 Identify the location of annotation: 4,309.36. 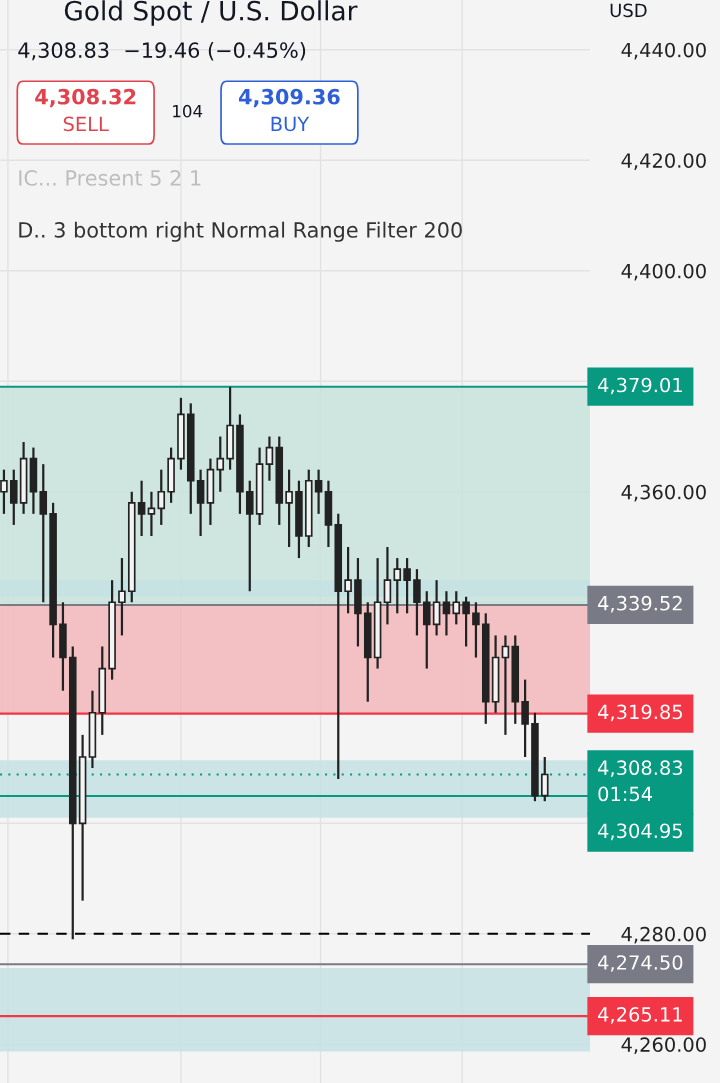
(289, 98).